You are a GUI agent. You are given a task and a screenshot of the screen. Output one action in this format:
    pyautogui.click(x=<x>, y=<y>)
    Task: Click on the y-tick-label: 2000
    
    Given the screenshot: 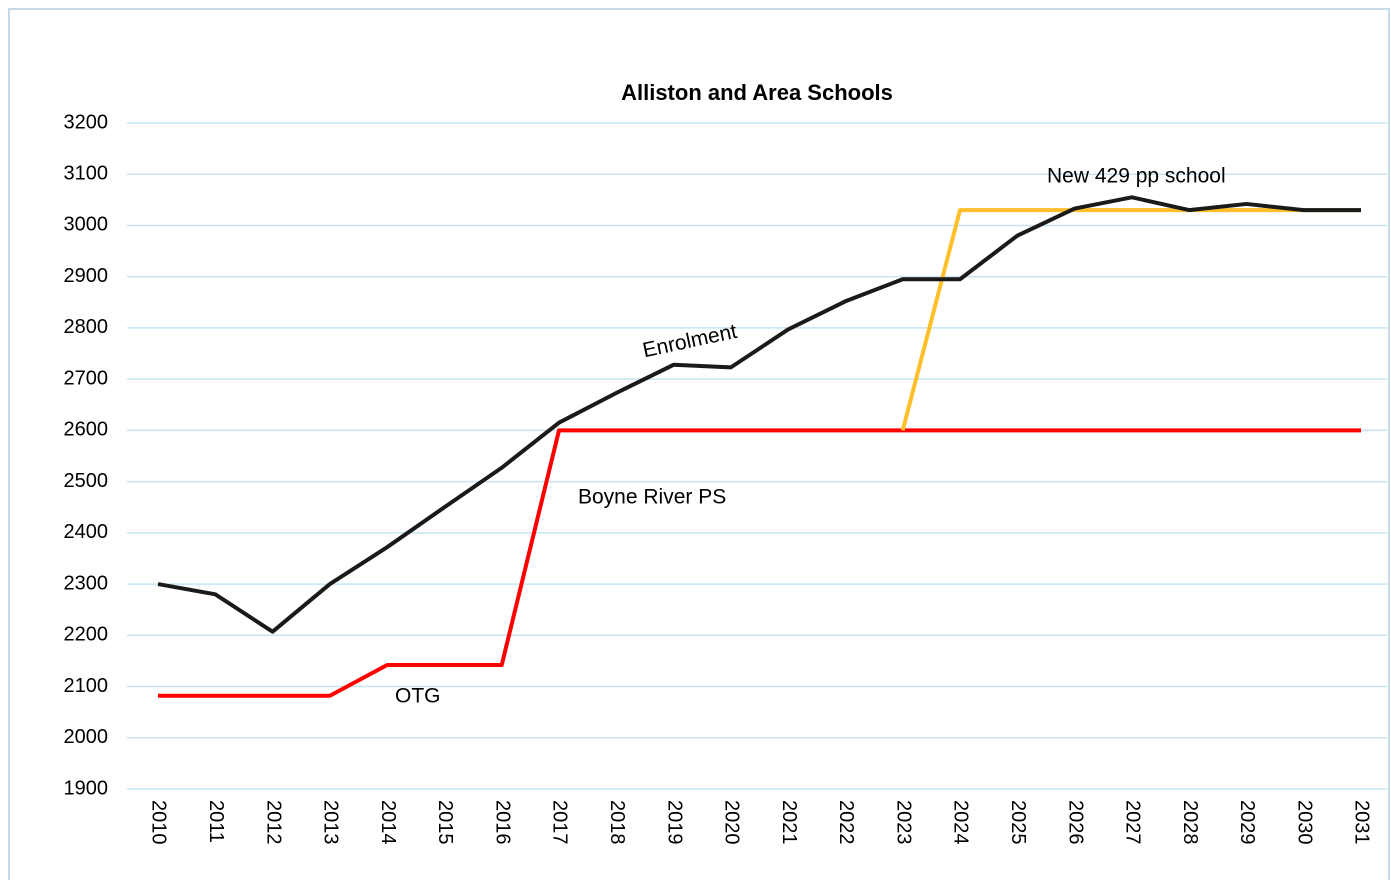 What is the action you would take?
    pyautogui.click(x=86, y=737)
    